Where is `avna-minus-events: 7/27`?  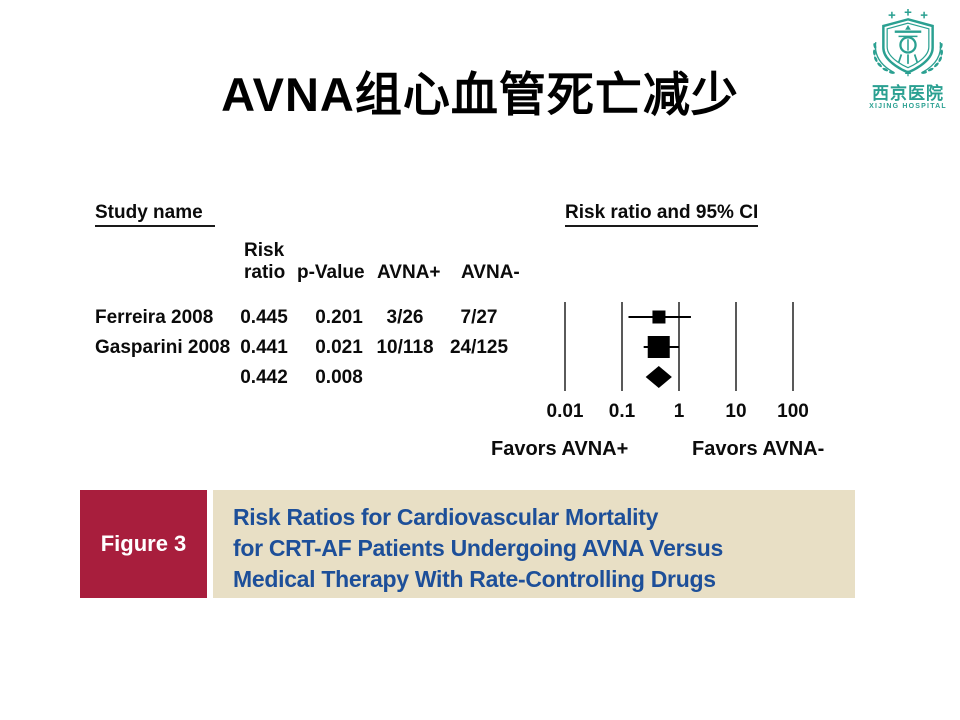
avna-minus-events: 7/27 is located at coordinates (479, 317).